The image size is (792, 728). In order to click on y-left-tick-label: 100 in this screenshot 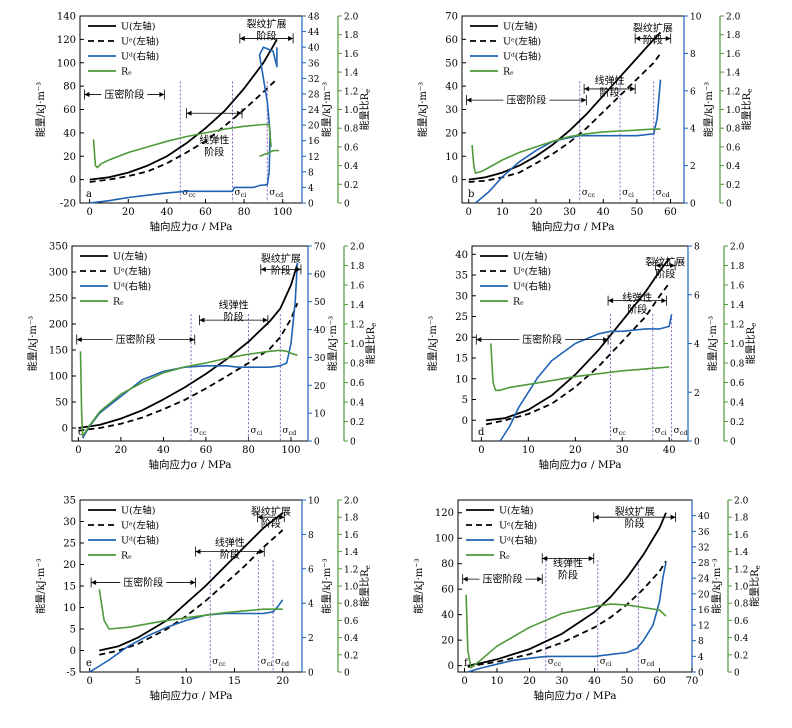, I will do `click(58, 377)`.